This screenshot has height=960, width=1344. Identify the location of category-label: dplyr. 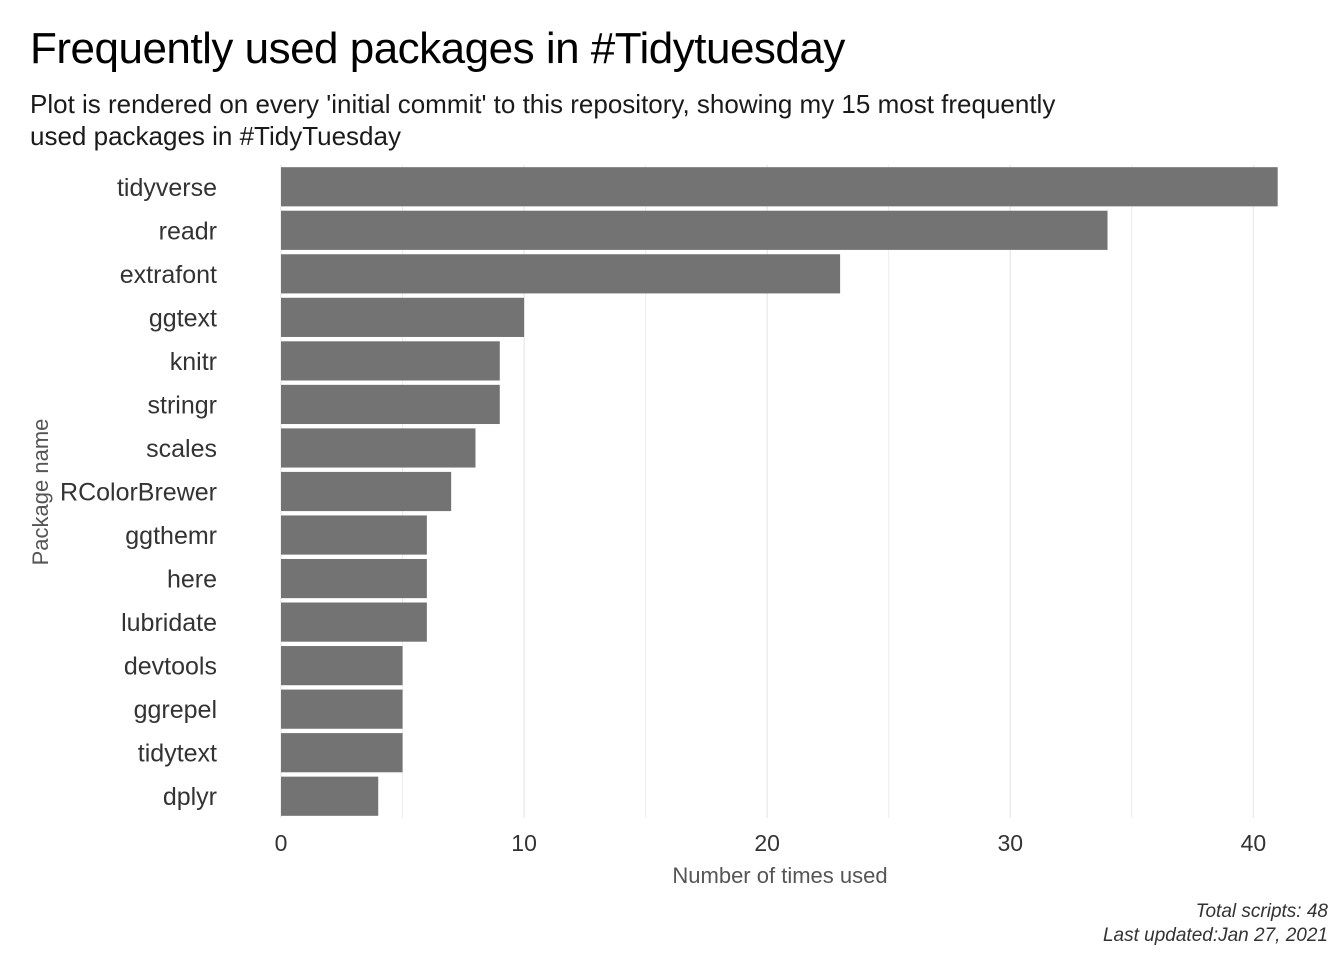
(190, 797).